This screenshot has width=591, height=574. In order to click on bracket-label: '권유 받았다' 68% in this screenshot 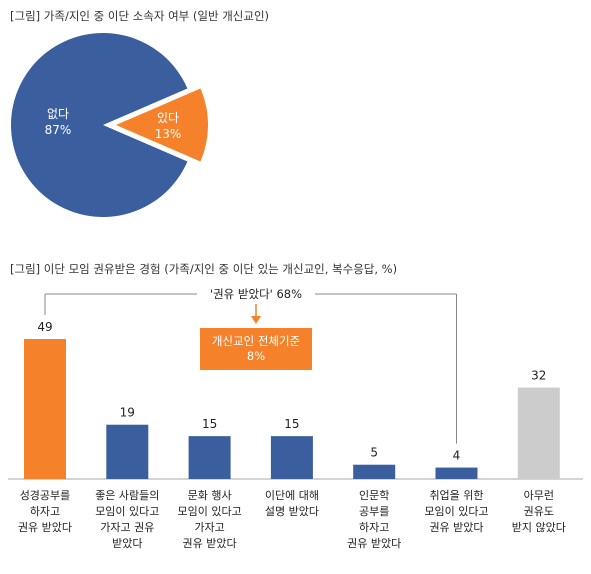, I will do `click(256, 294)`.